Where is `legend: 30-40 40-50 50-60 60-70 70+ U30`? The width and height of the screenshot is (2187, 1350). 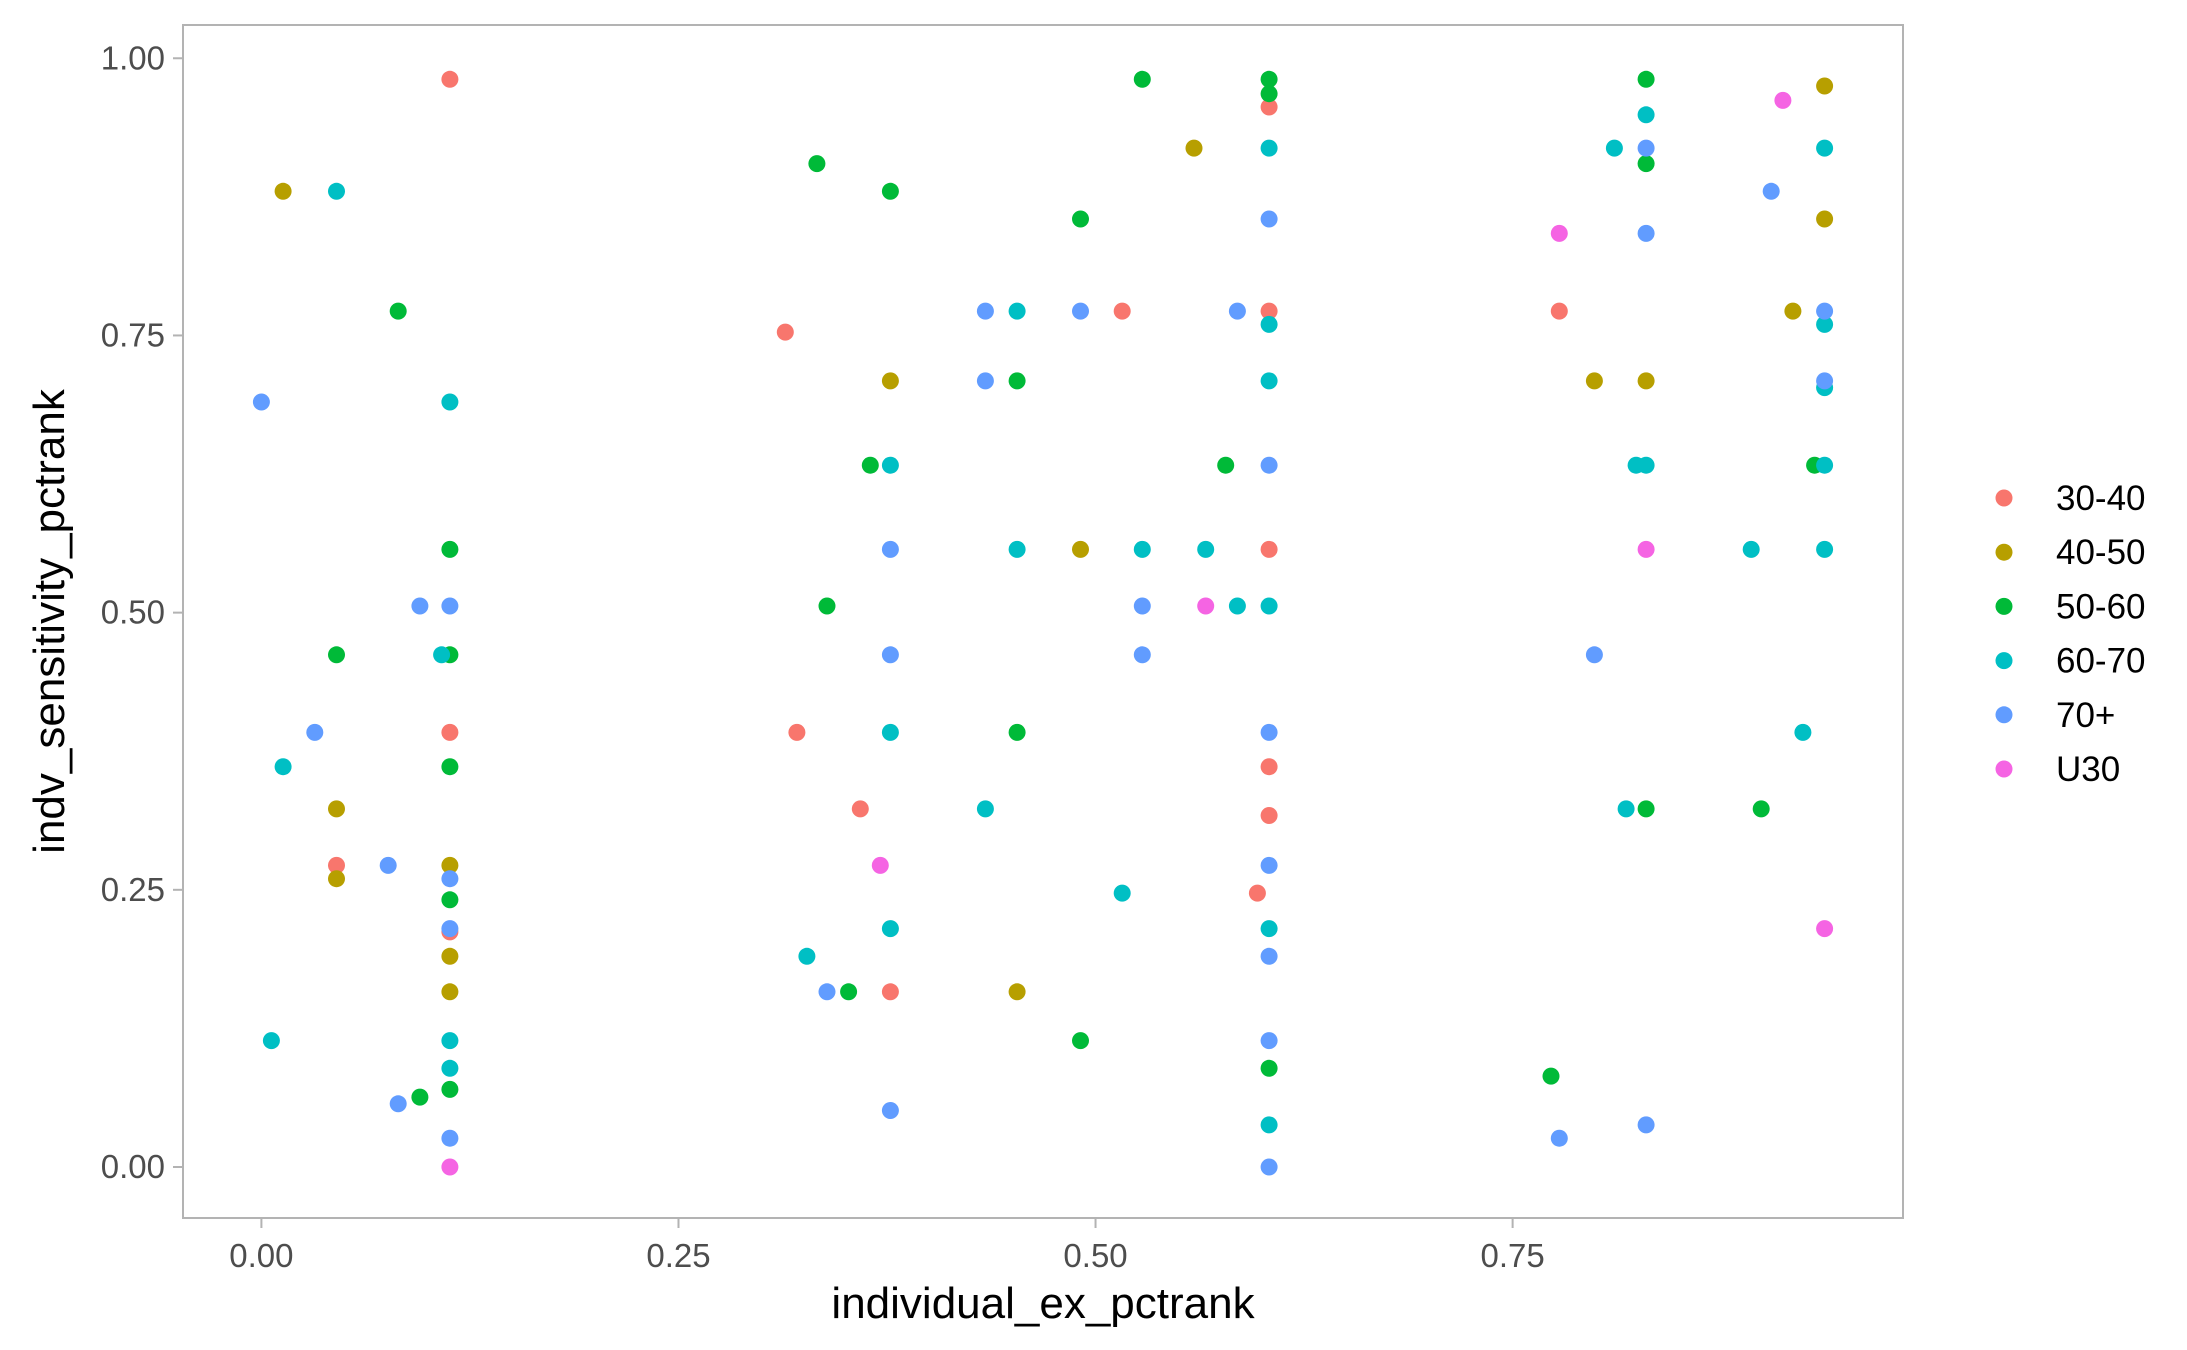 legend: 30-40 40-50 50-60 60-70 70+ U30 is located at coordinates (2070, 634).